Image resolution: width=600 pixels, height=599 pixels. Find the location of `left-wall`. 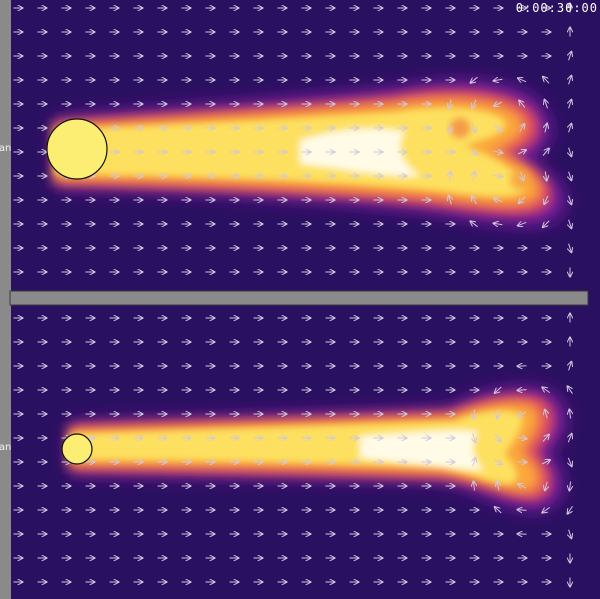

left-wall is located at coordinates (5, 299).